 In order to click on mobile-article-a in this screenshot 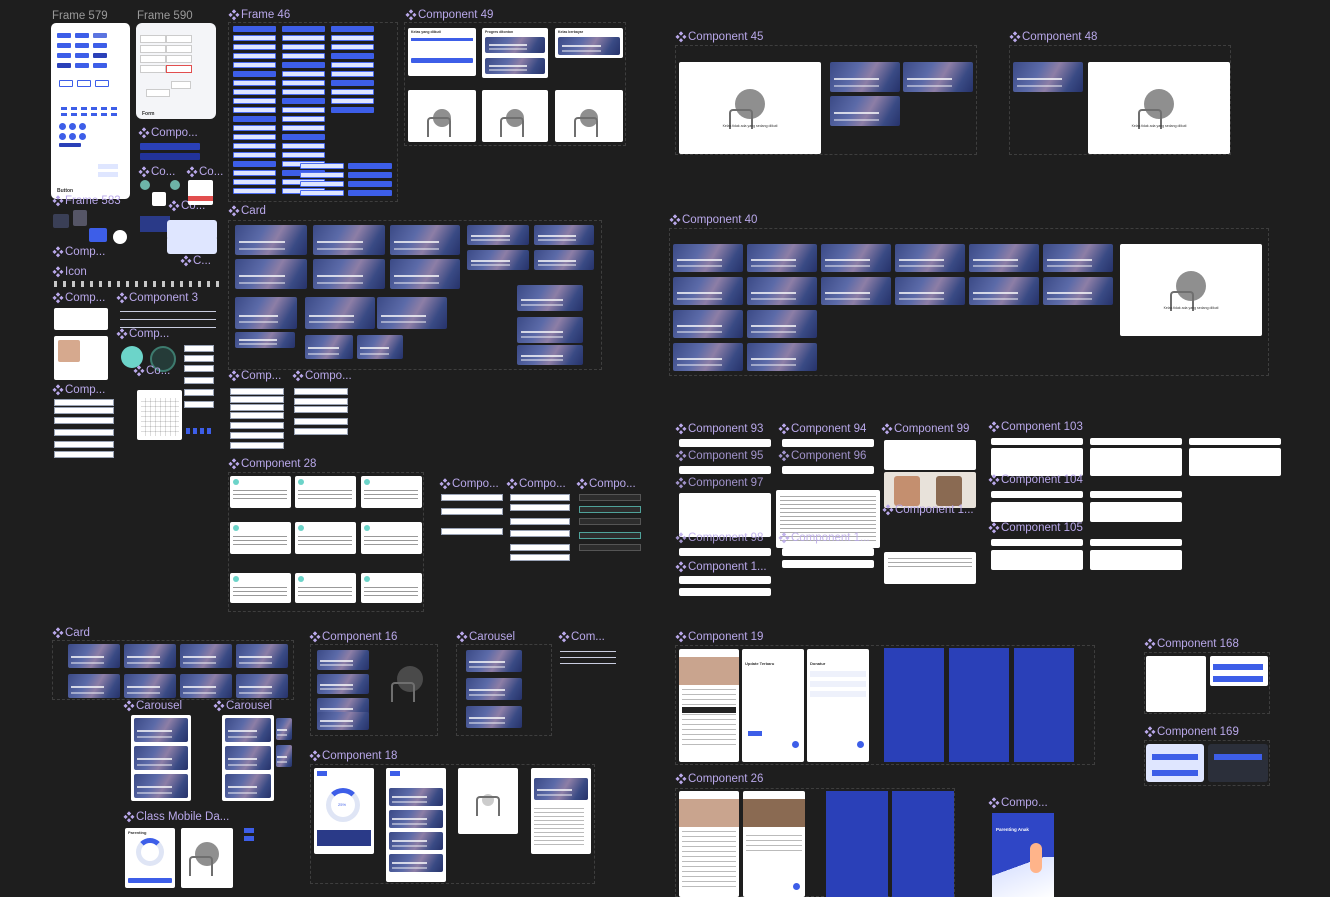, I will do `click(709, 844)`.